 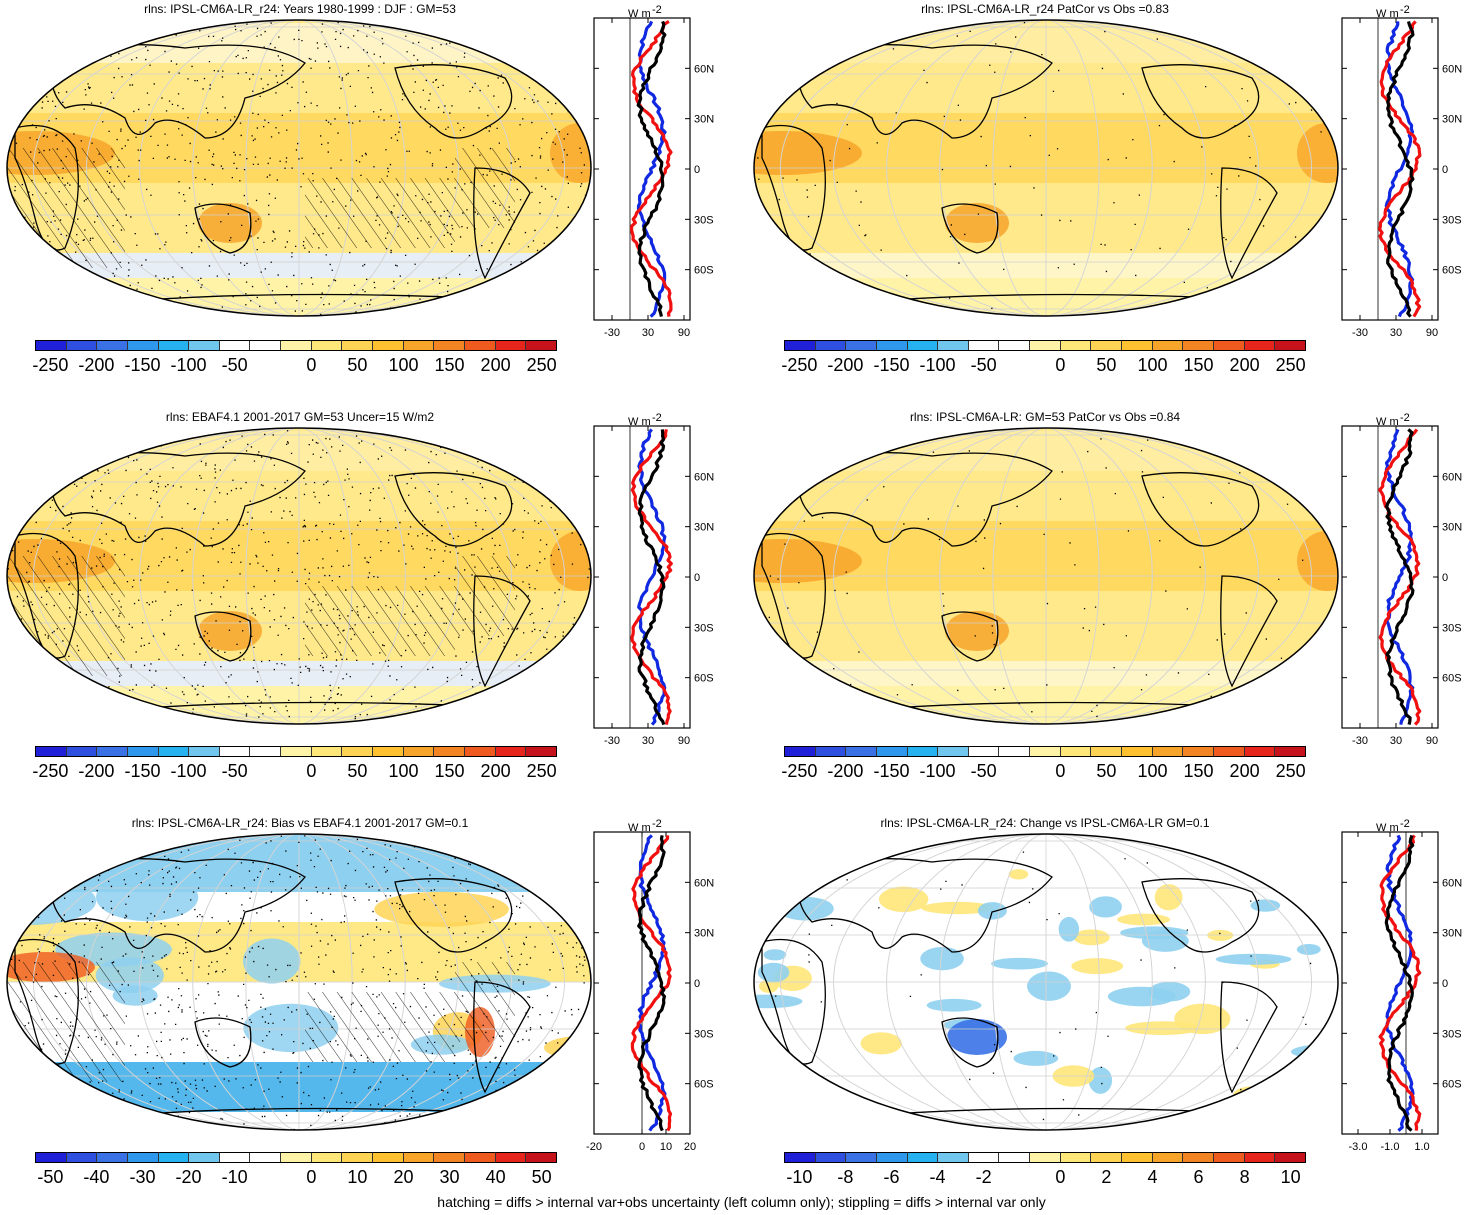 I want to click on colorbar-tick-label: 250, so click(x=541, y=365).